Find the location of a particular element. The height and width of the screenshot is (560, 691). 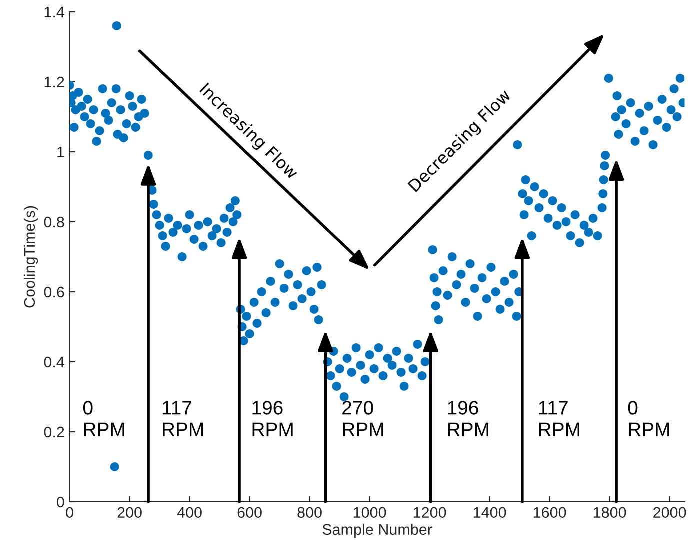

x-tick-label: 400 is located at coordinates (189, 512).